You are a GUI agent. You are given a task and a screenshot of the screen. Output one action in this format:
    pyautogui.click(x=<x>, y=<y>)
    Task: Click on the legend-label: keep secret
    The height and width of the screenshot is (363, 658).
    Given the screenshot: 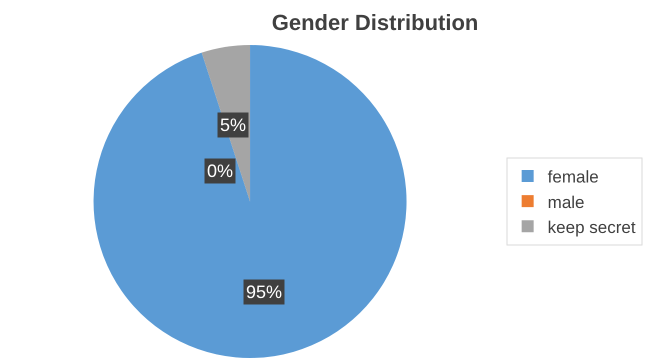 What is the action you would take?
    pyautogui.click(x=592, y=227)
    